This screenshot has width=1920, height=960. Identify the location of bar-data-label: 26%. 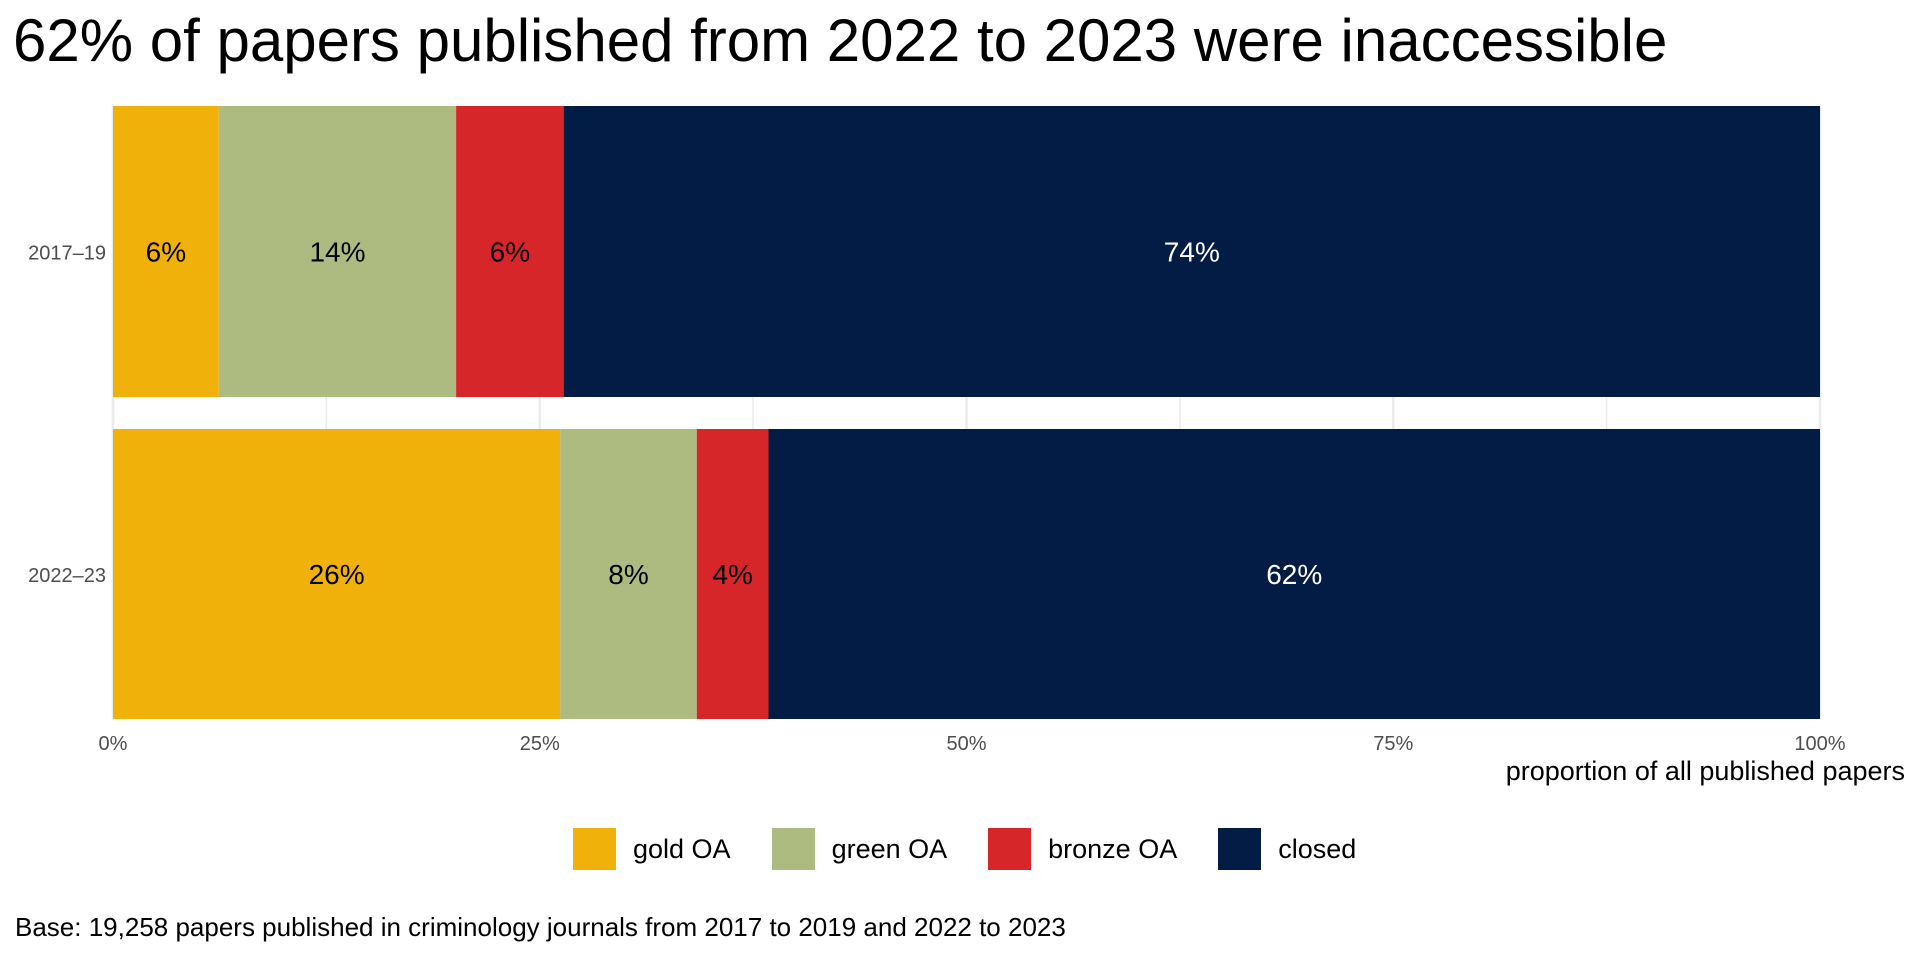
(337, 574).